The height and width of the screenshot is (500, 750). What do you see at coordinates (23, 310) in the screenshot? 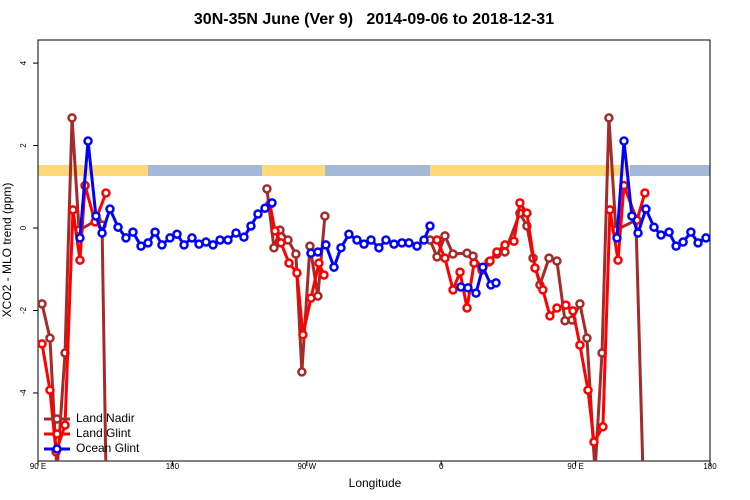
I see `y-tick-label: -2` at bounding box center [23, 310].